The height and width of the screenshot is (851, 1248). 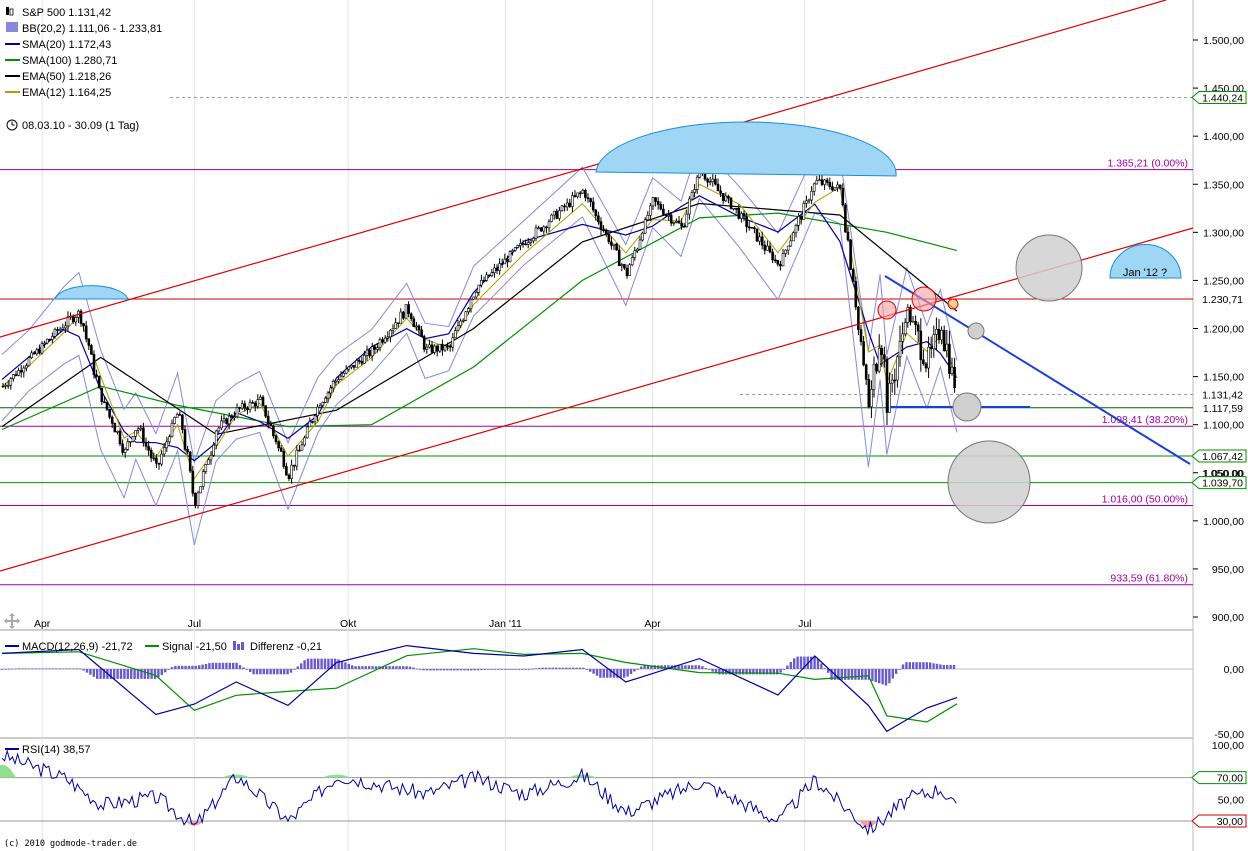 I want to click on macd-legend-item: Signal -21,50, so click(x=186, y=647).